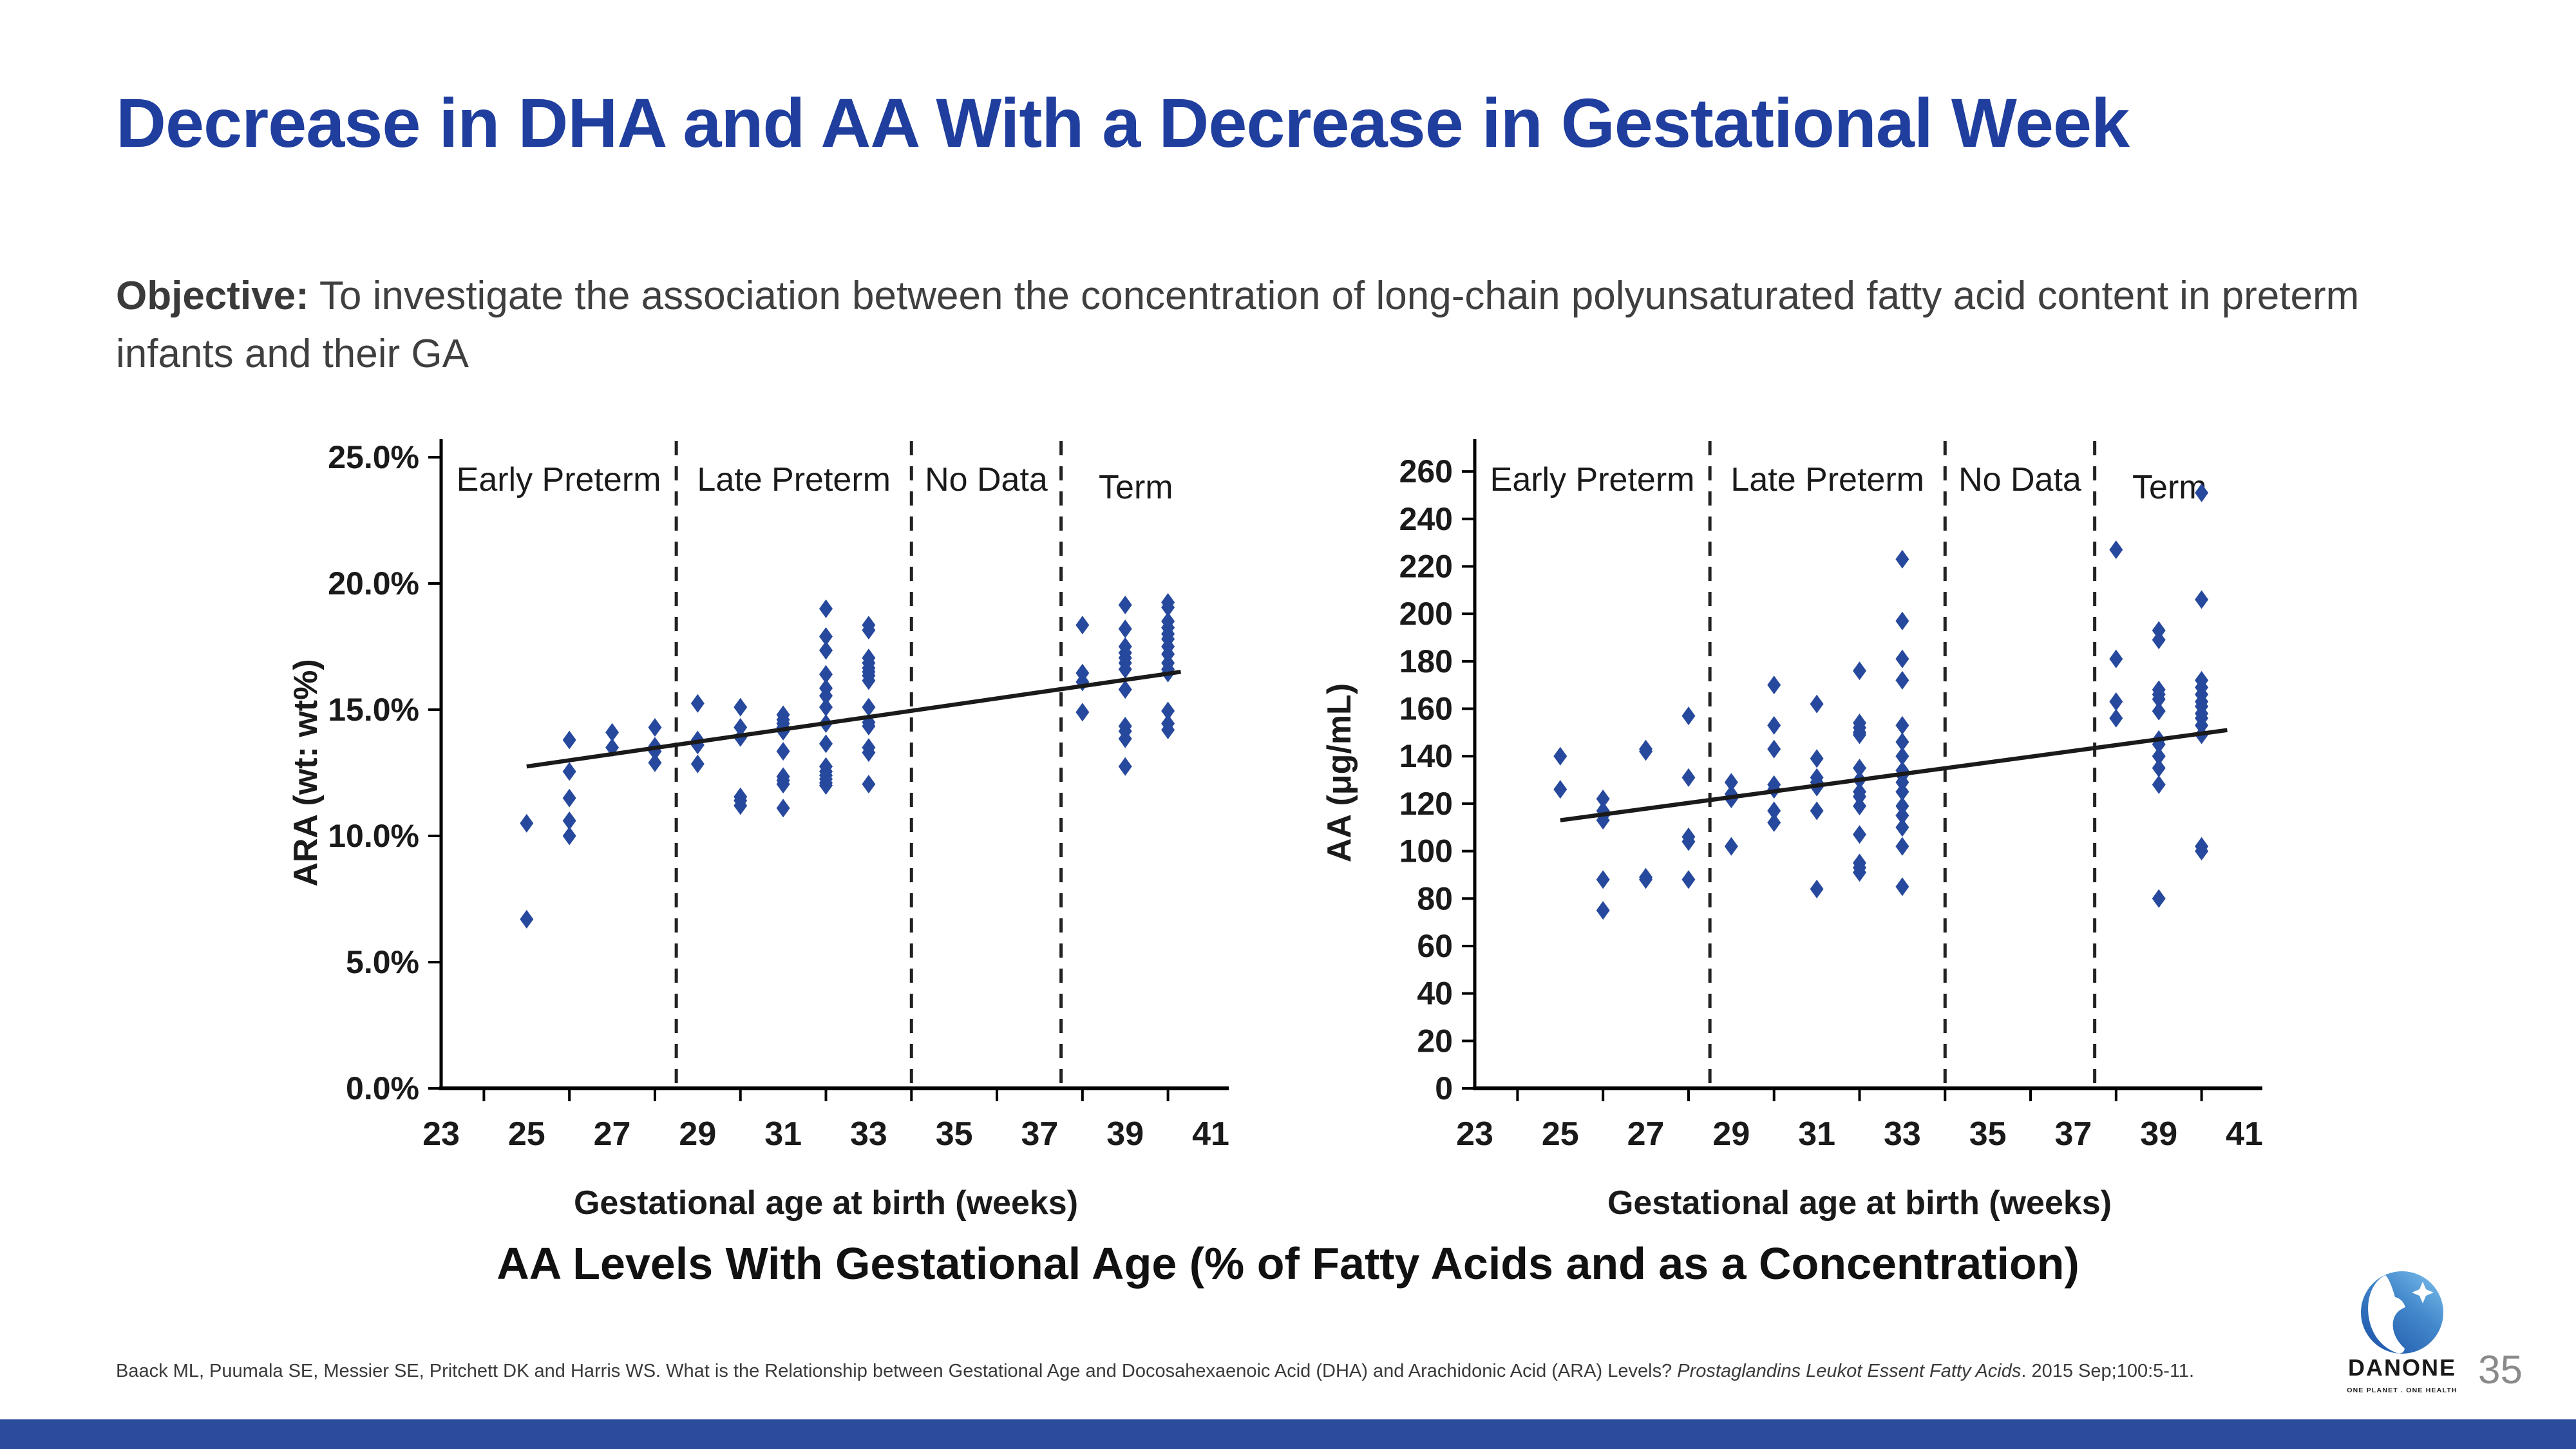 The height and width of the screenshot is (1449, 2576). I want to click on x-tick-label: 27, so click(612, 1134).